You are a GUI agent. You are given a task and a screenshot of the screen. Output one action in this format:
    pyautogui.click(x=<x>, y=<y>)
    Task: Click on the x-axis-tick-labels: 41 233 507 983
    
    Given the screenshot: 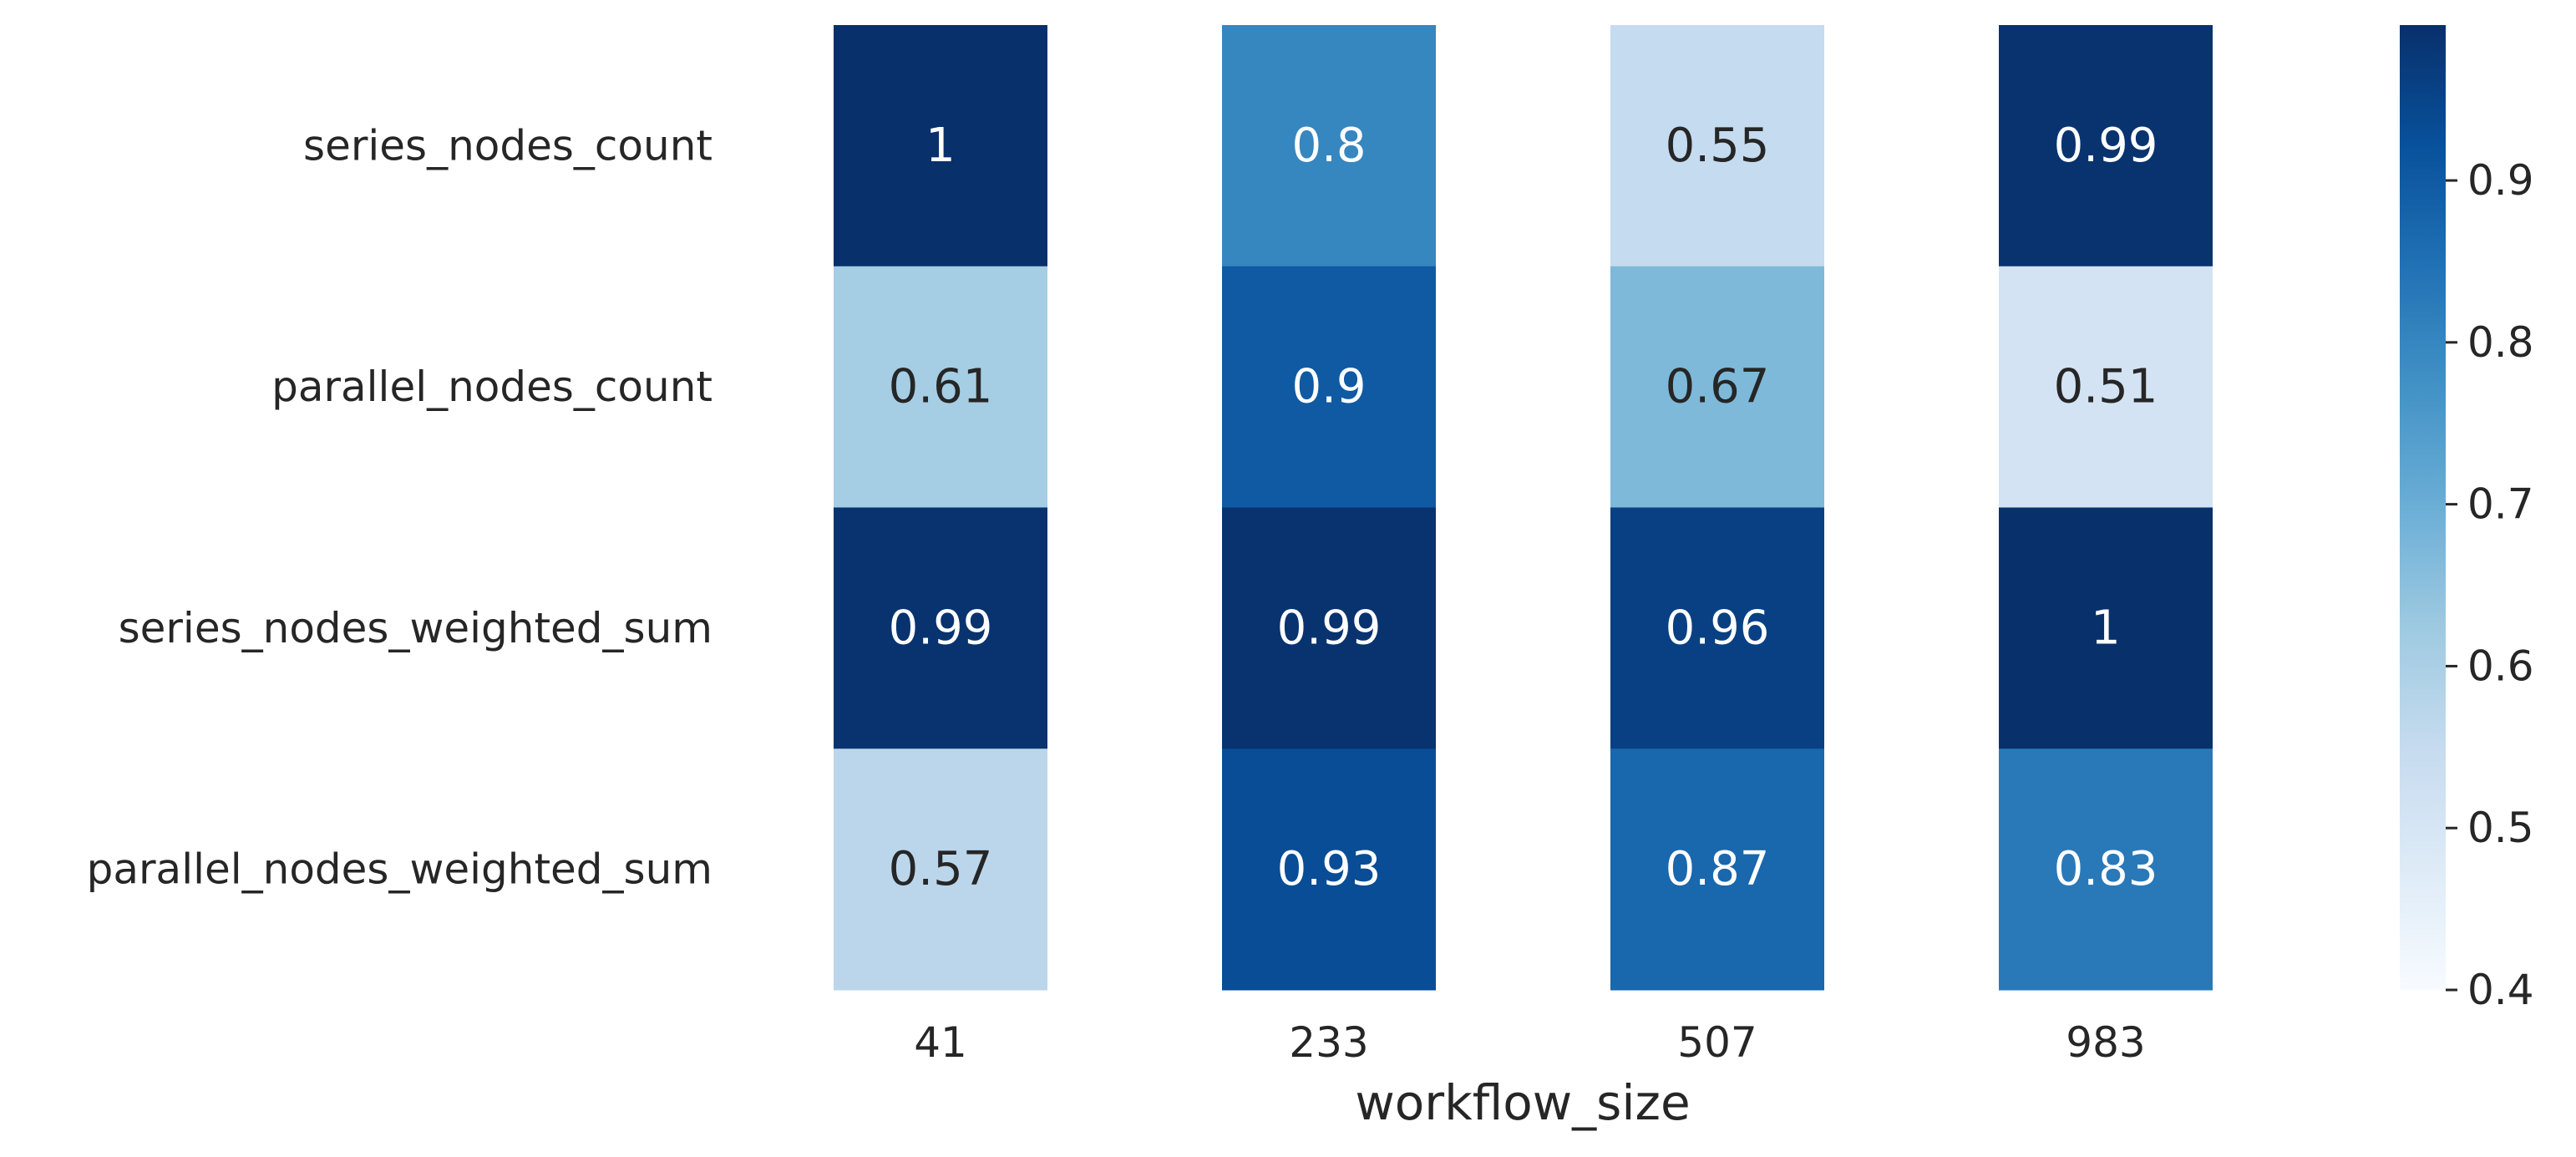 What is the action you would take?
    pyautogui.click(x=1530, y=1042)
    